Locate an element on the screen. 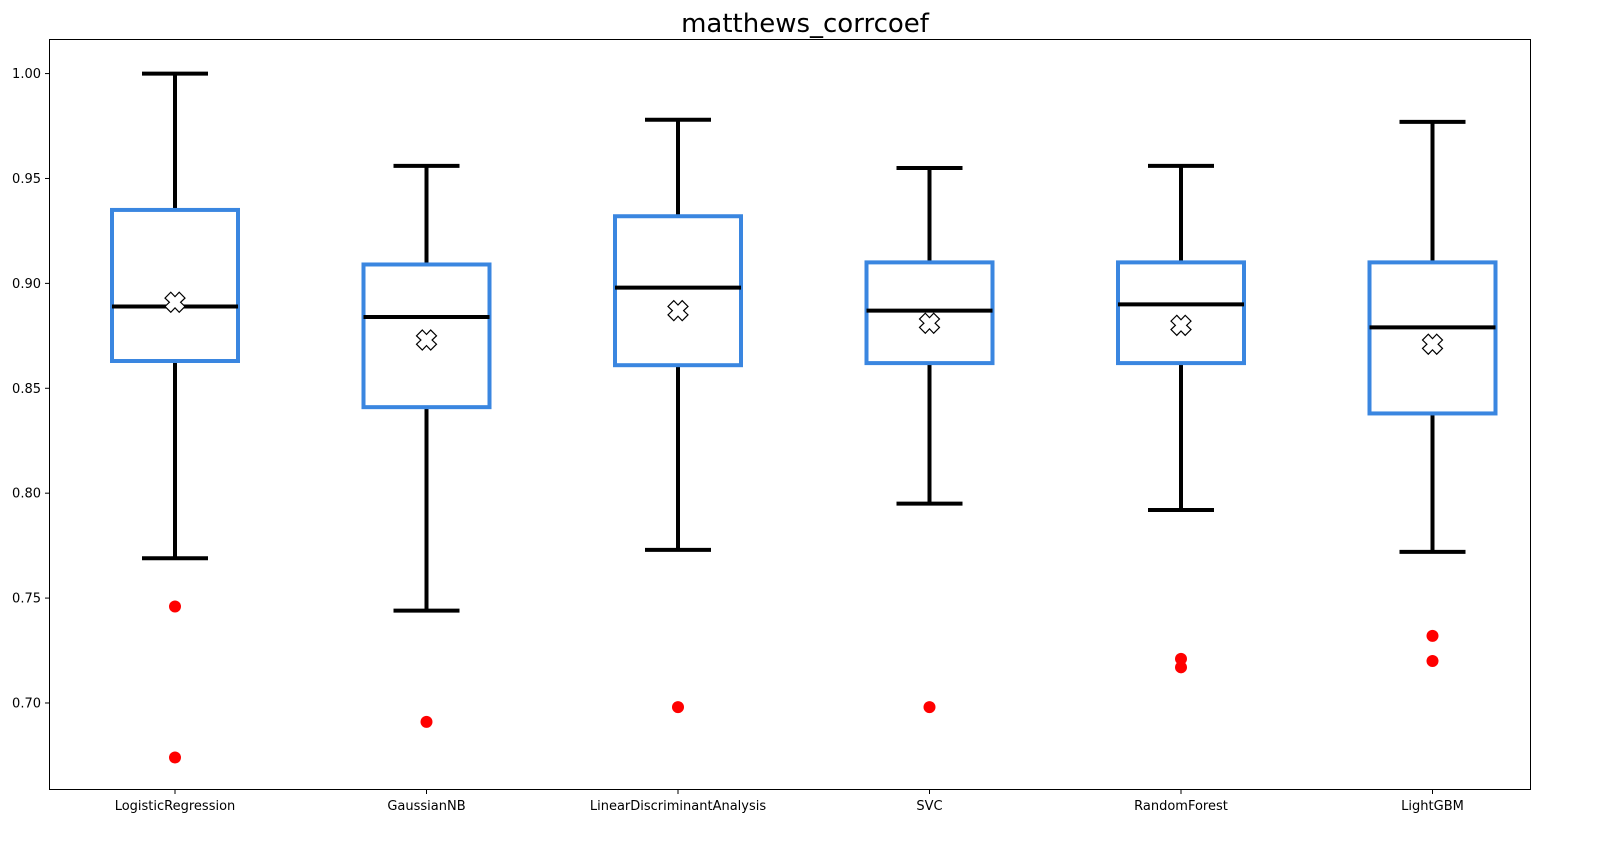 The image size is (1610, 848). y-tick-label: 0.85 is located at coordinates (26, 389).